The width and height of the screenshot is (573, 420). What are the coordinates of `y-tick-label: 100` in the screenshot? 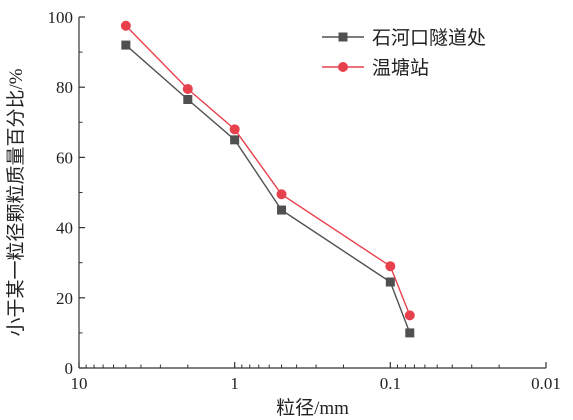 It's located at (61, 17).